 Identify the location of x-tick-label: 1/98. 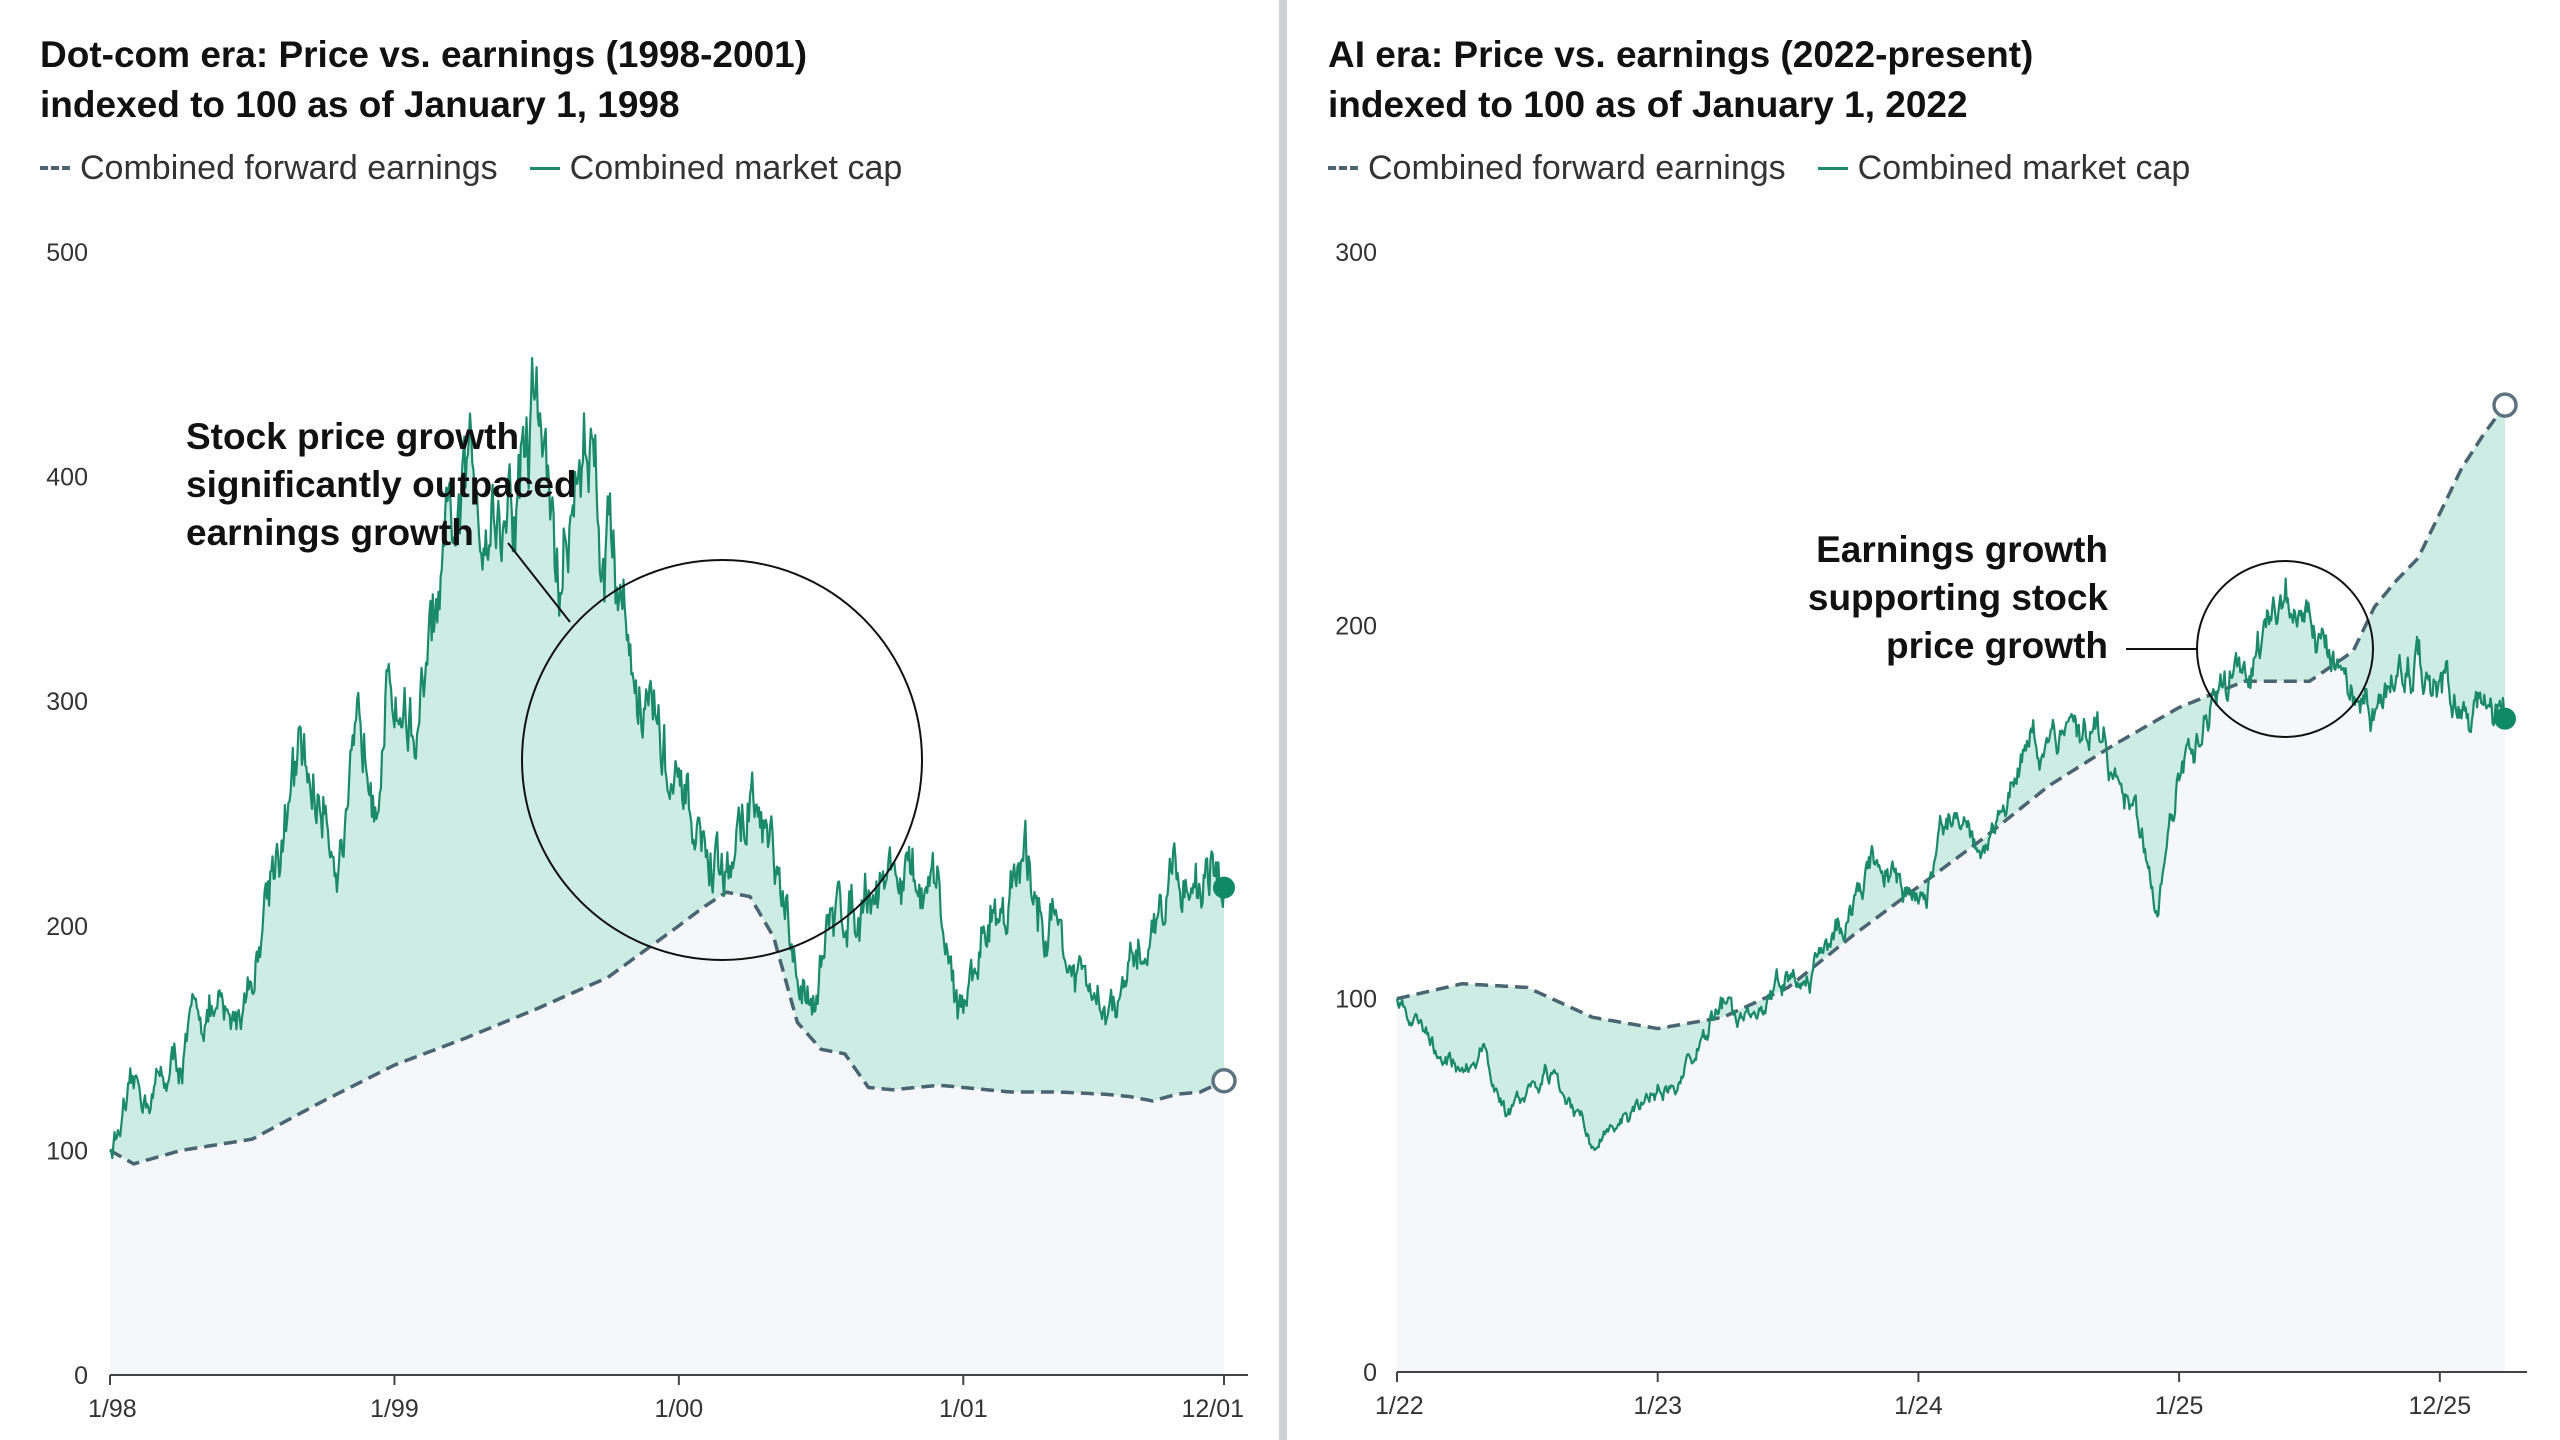
(112, 1409).